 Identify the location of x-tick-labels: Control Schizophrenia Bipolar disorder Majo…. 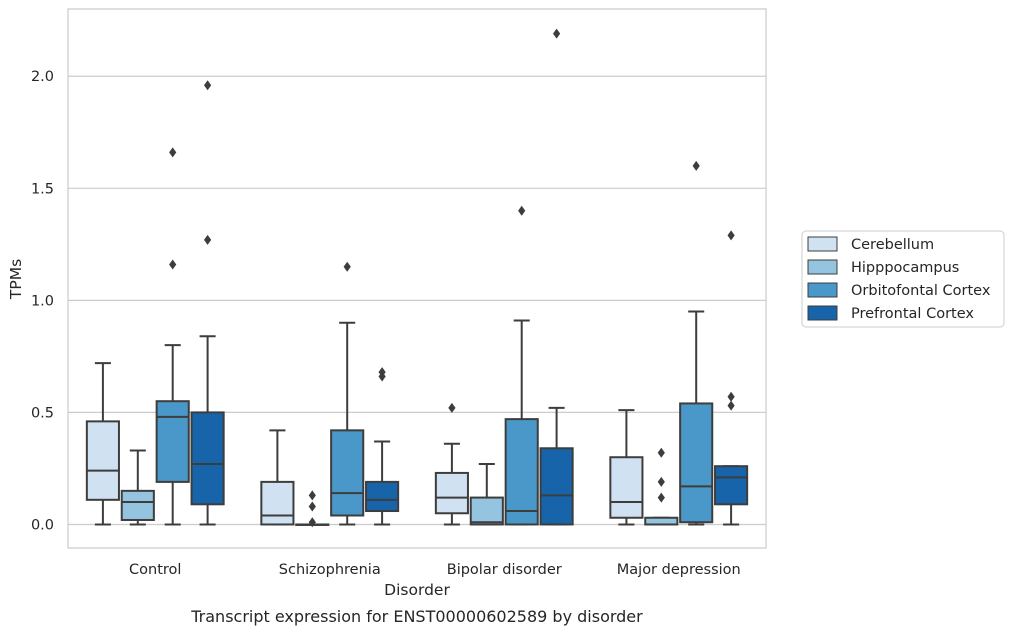
(435, 570).